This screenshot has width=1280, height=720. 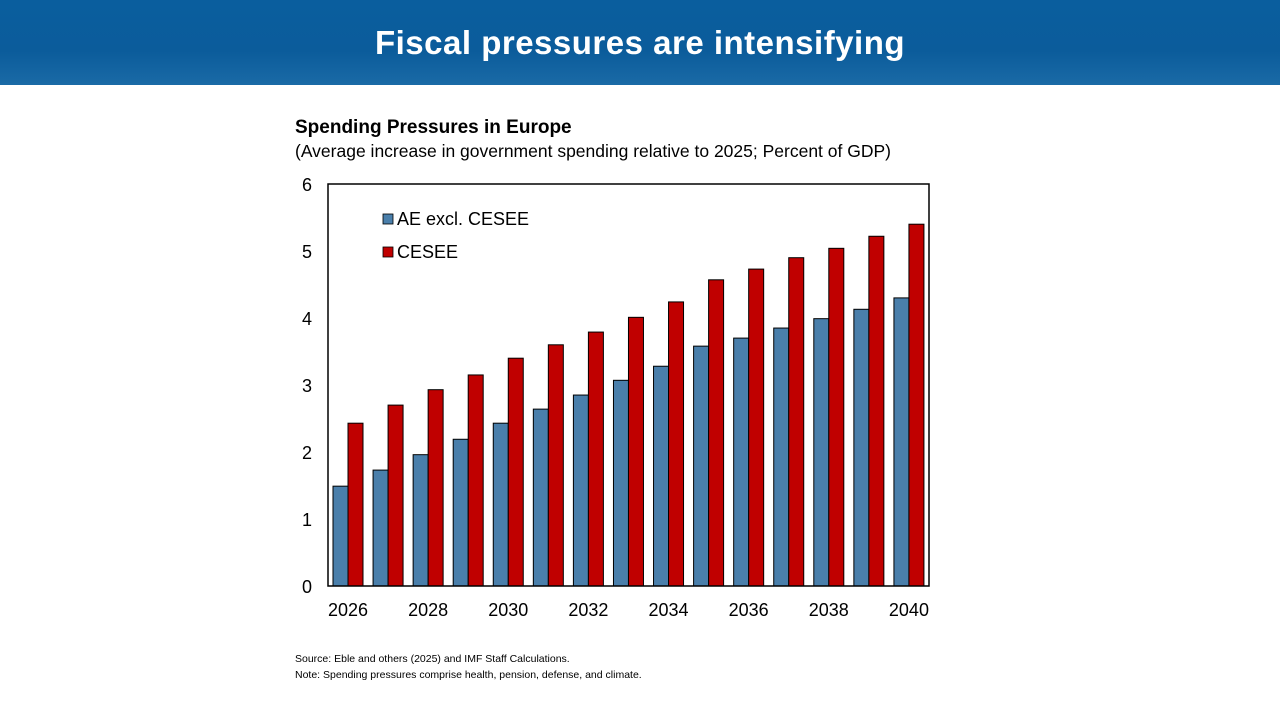 What do you see at coordinates (669, 610) in the screenshot?
I see `x-tick-label: 2034` at bounding box center [669, 610].